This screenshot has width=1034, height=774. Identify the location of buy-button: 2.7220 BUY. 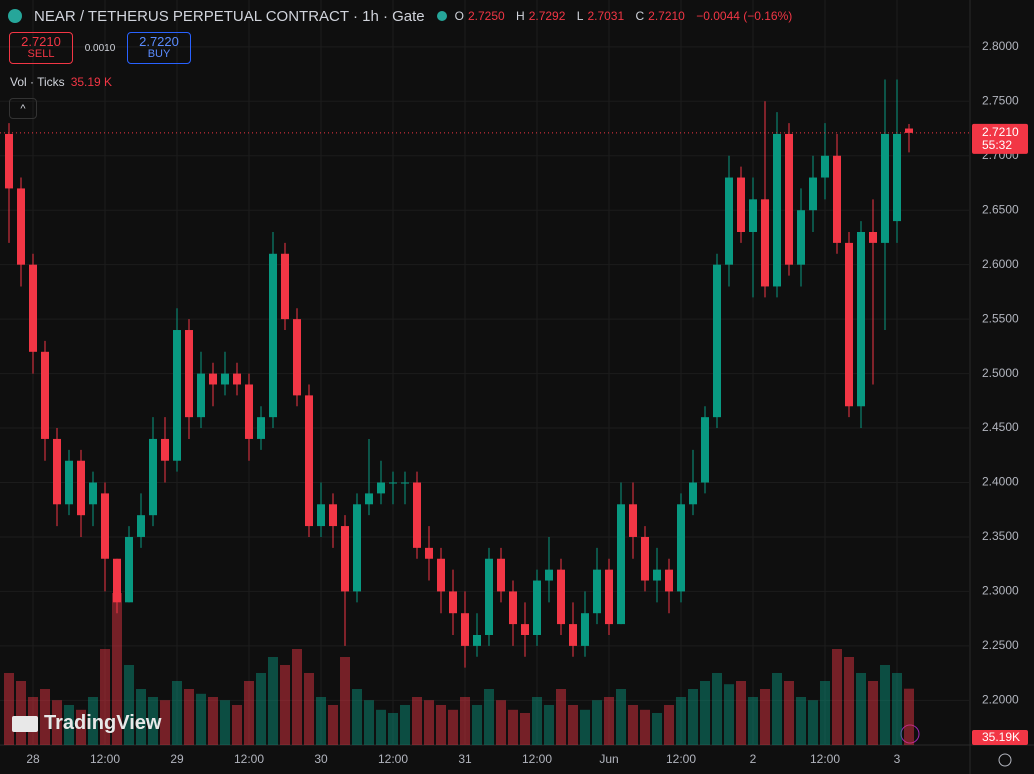
(159, 48).